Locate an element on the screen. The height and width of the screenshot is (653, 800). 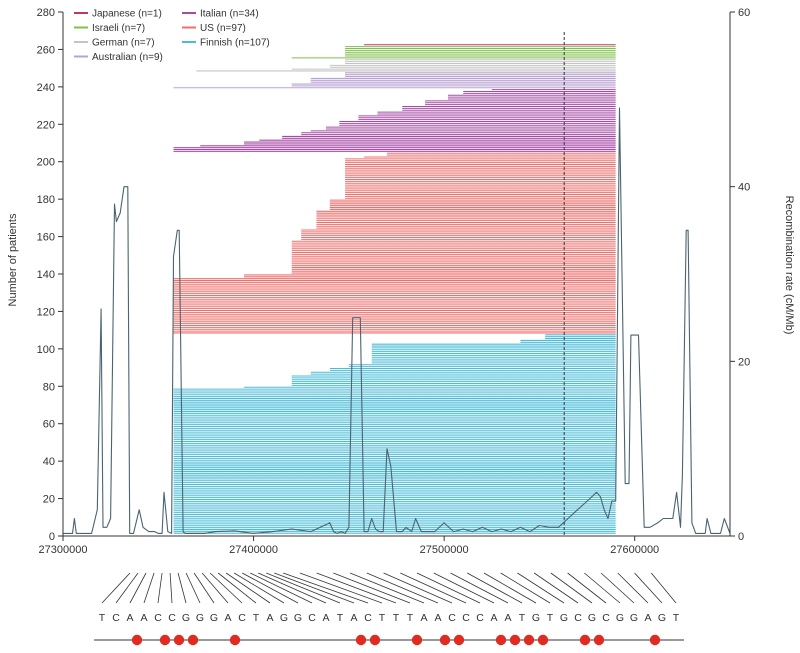
y-tick-label: 180 is located at coordinates (46, 200).